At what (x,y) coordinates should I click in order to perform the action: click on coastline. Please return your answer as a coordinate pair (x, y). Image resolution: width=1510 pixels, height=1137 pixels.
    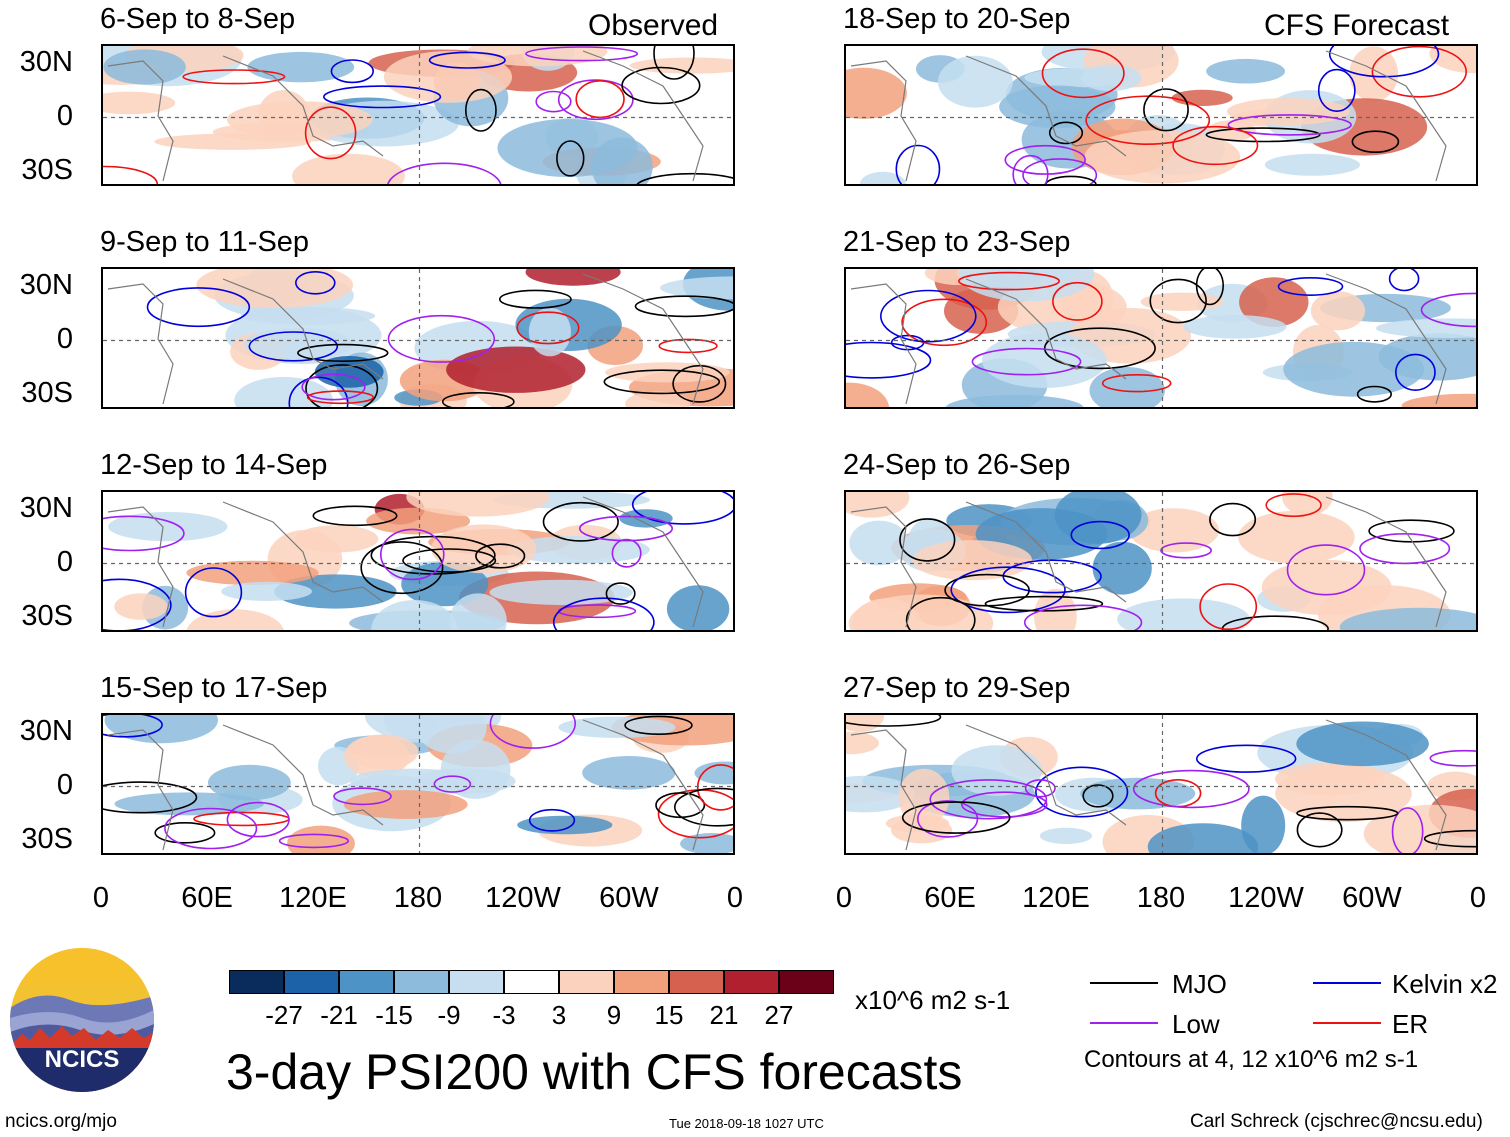
    Looking at the image, I should click on (405, 562).